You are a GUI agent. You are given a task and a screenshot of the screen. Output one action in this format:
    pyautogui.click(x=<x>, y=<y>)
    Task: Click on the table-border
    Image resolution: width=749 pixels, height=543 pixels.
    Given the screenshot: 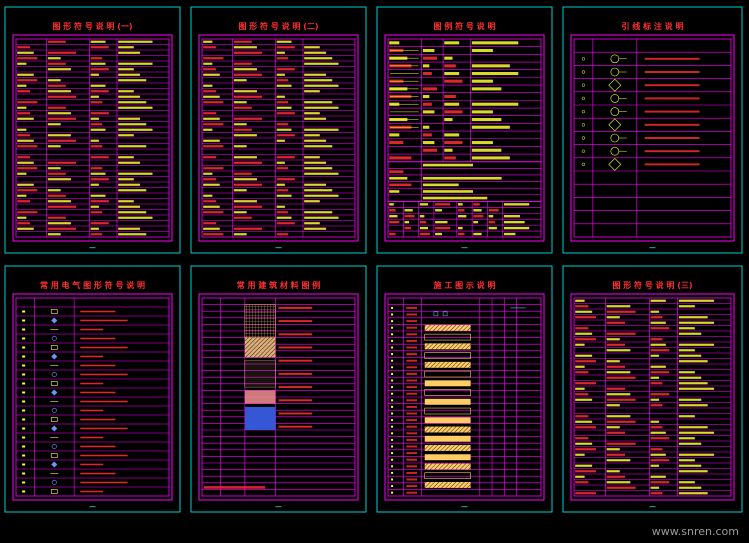 What is the action you would take?
    pyautogui.click(x=652, y=138)
    